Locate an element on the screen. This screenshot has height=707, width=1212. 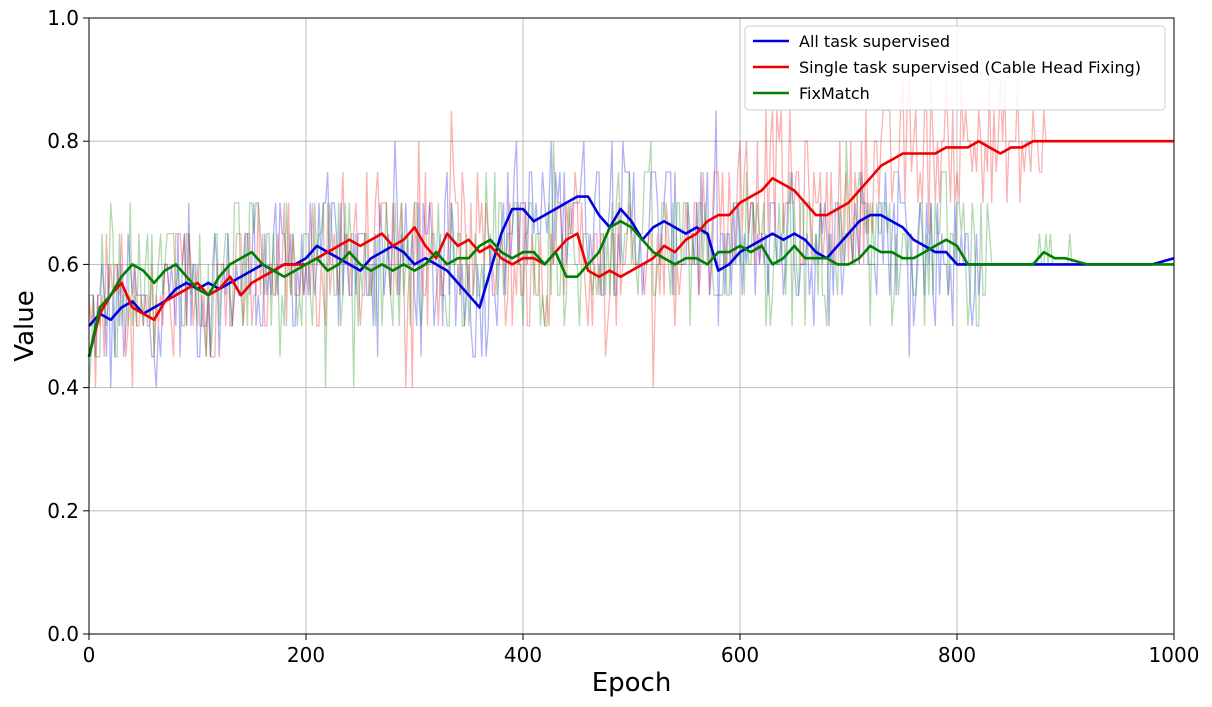
x-tick-label: 200 is located at coordinates (306, 655).